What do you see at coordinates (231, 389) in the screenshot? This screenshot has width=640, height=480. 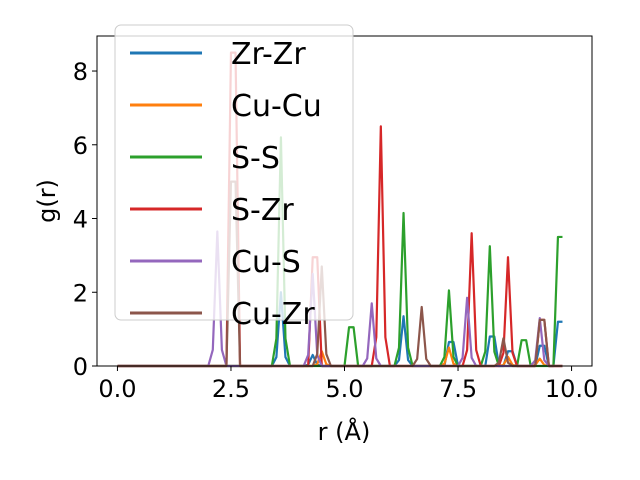 I see `x-tick-label: 2.5` at bounding box center [231, 389].